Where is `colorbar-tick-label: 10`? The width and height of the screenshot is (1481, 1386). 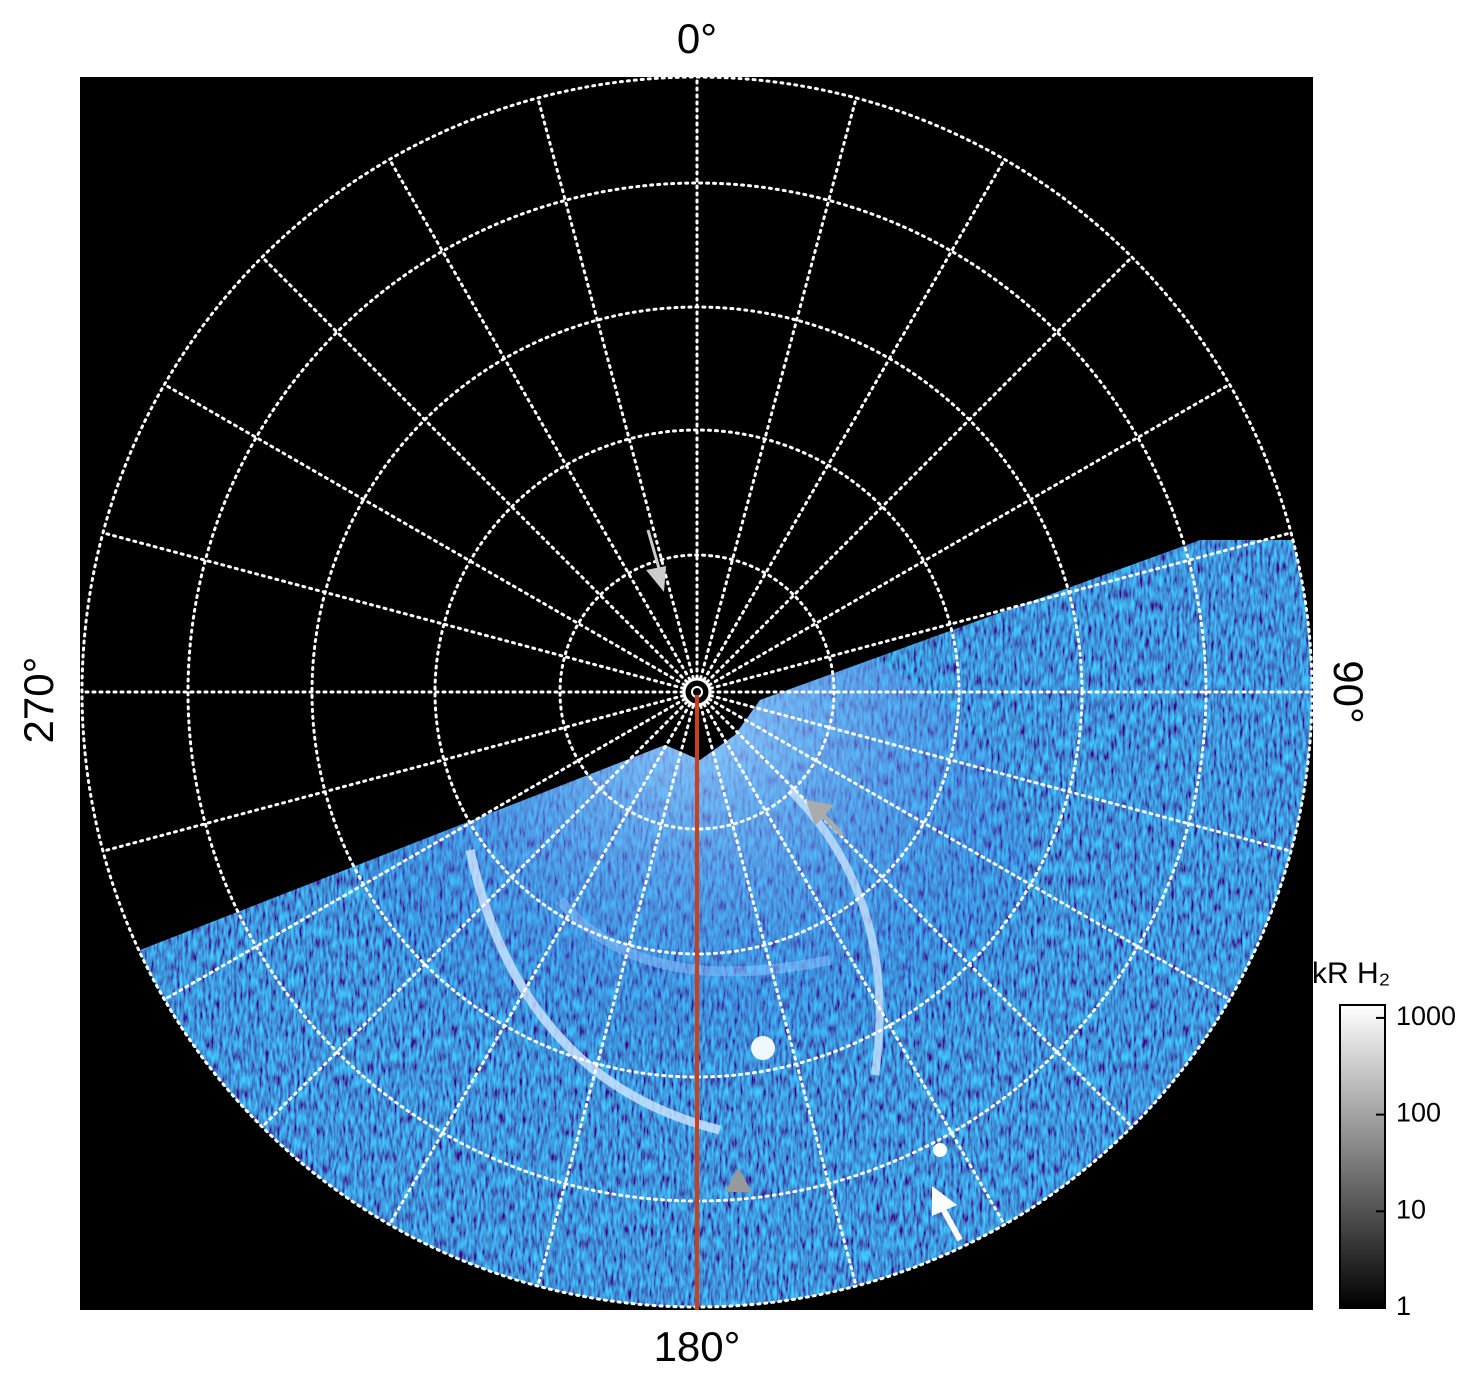 colorbar-tick-label: 10 is located at coordinates (1411, 1209).